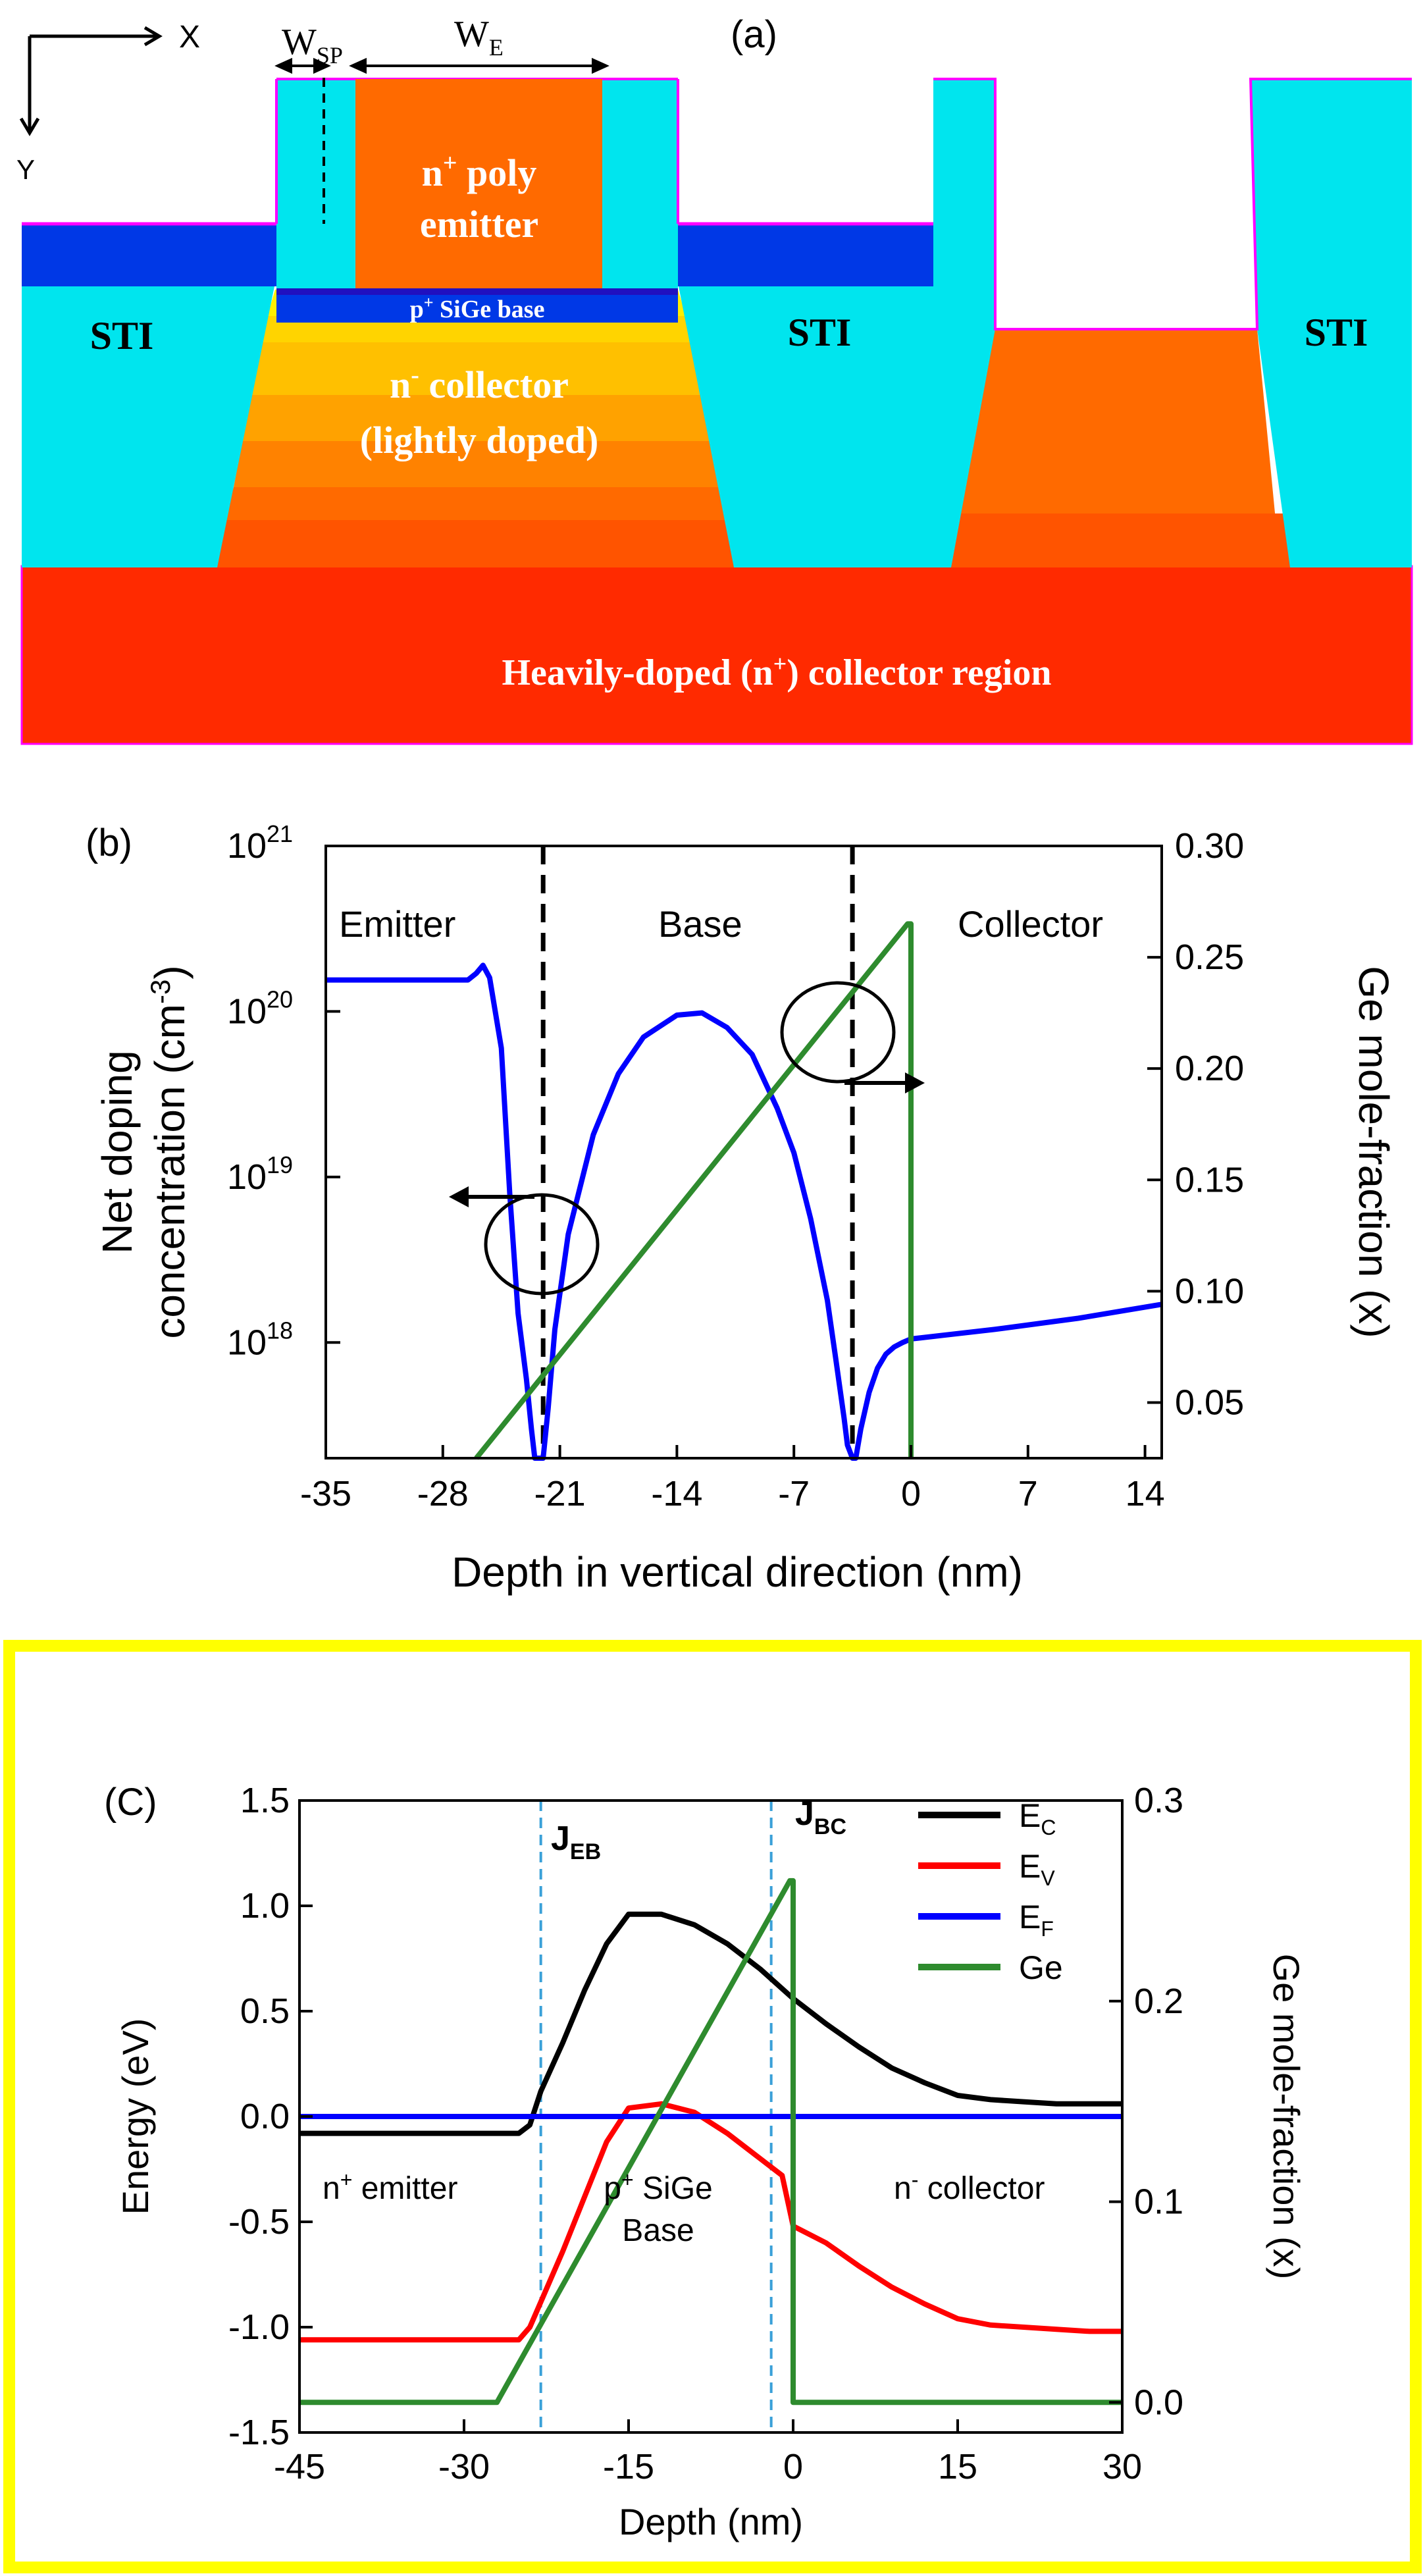 The height and width of the screenshot is (2576, 1425). What do you see at coordinates (131, 1803) in the screenshot?
I see `panel-c-label: (C)` at bounding box center [131, 1803].